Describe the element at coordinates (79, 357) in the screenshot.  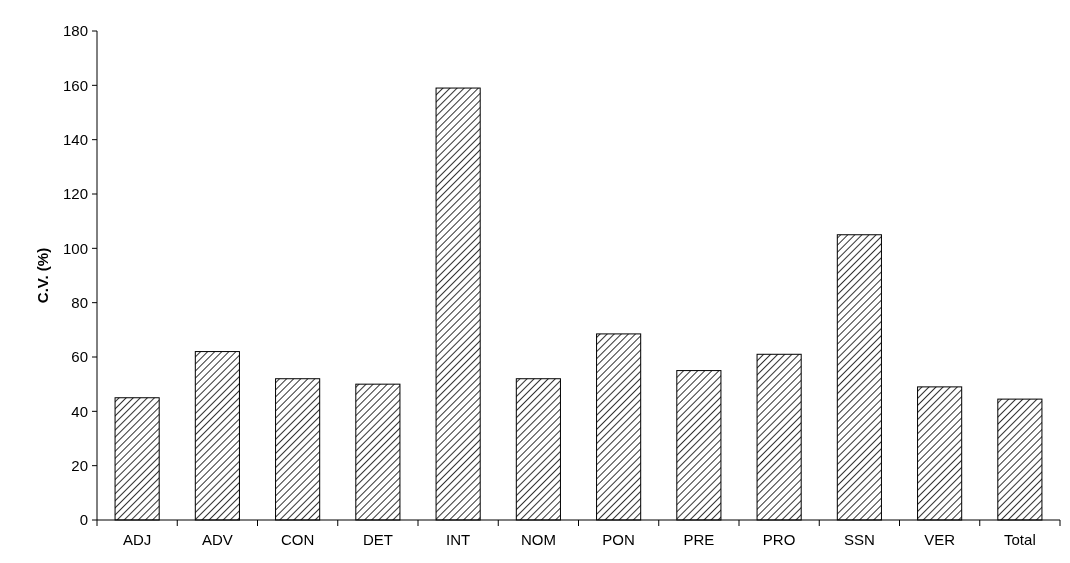
I see `y-tick-label: 60` at that location.